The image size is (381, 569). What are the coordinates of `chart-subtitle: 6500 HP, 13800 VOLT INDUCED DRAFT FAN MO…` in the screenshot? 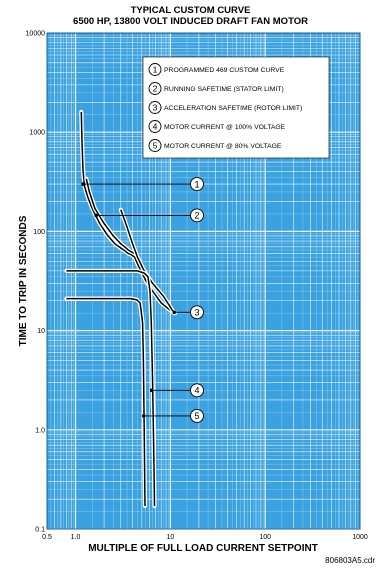 It's located at (190, 21).